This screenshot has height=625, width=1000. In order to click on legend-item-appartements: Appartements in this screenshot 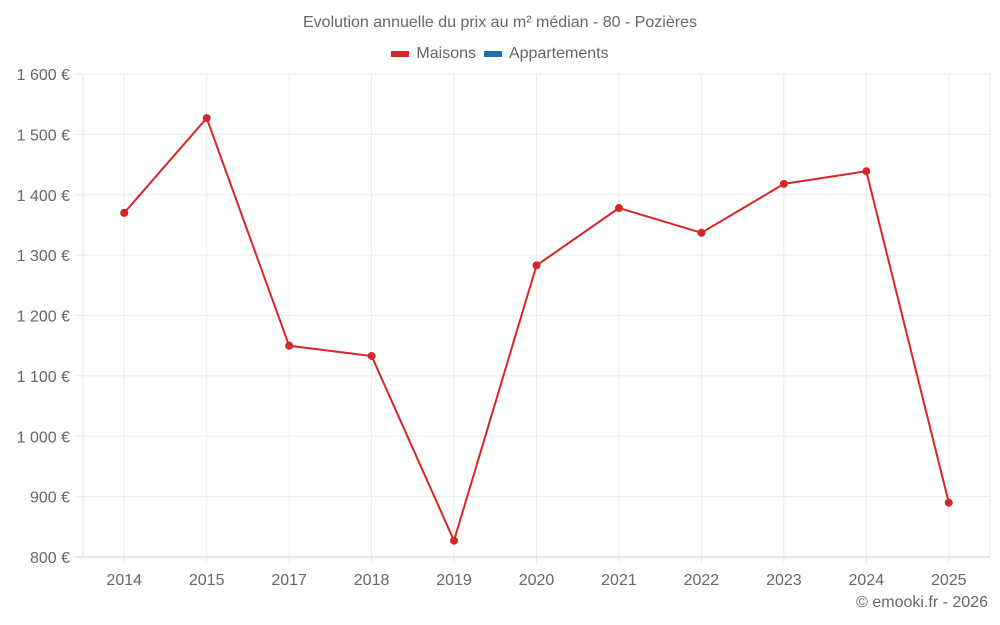, I will do `click(546, 54)`.